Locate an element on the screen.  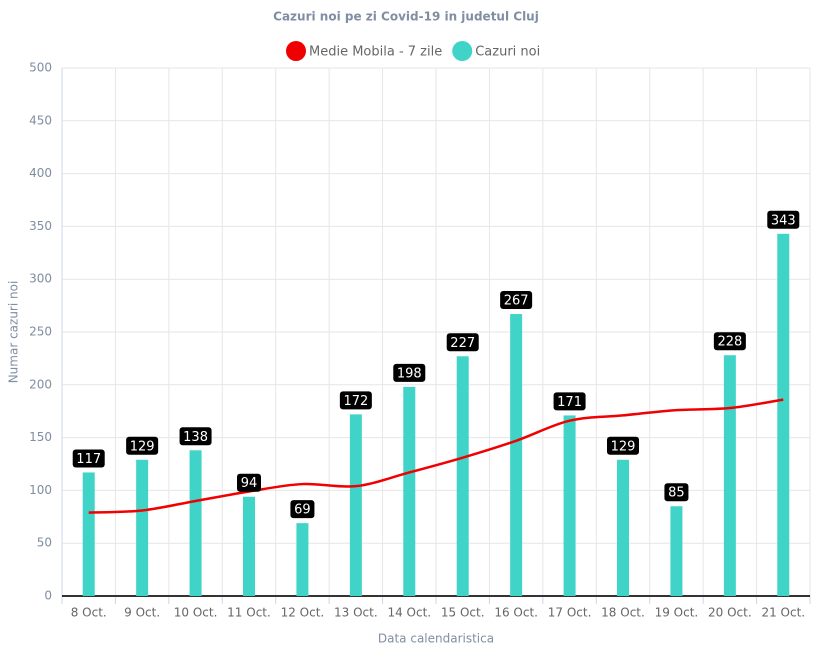
data-label: 171 is located at coordinates (569, 402).